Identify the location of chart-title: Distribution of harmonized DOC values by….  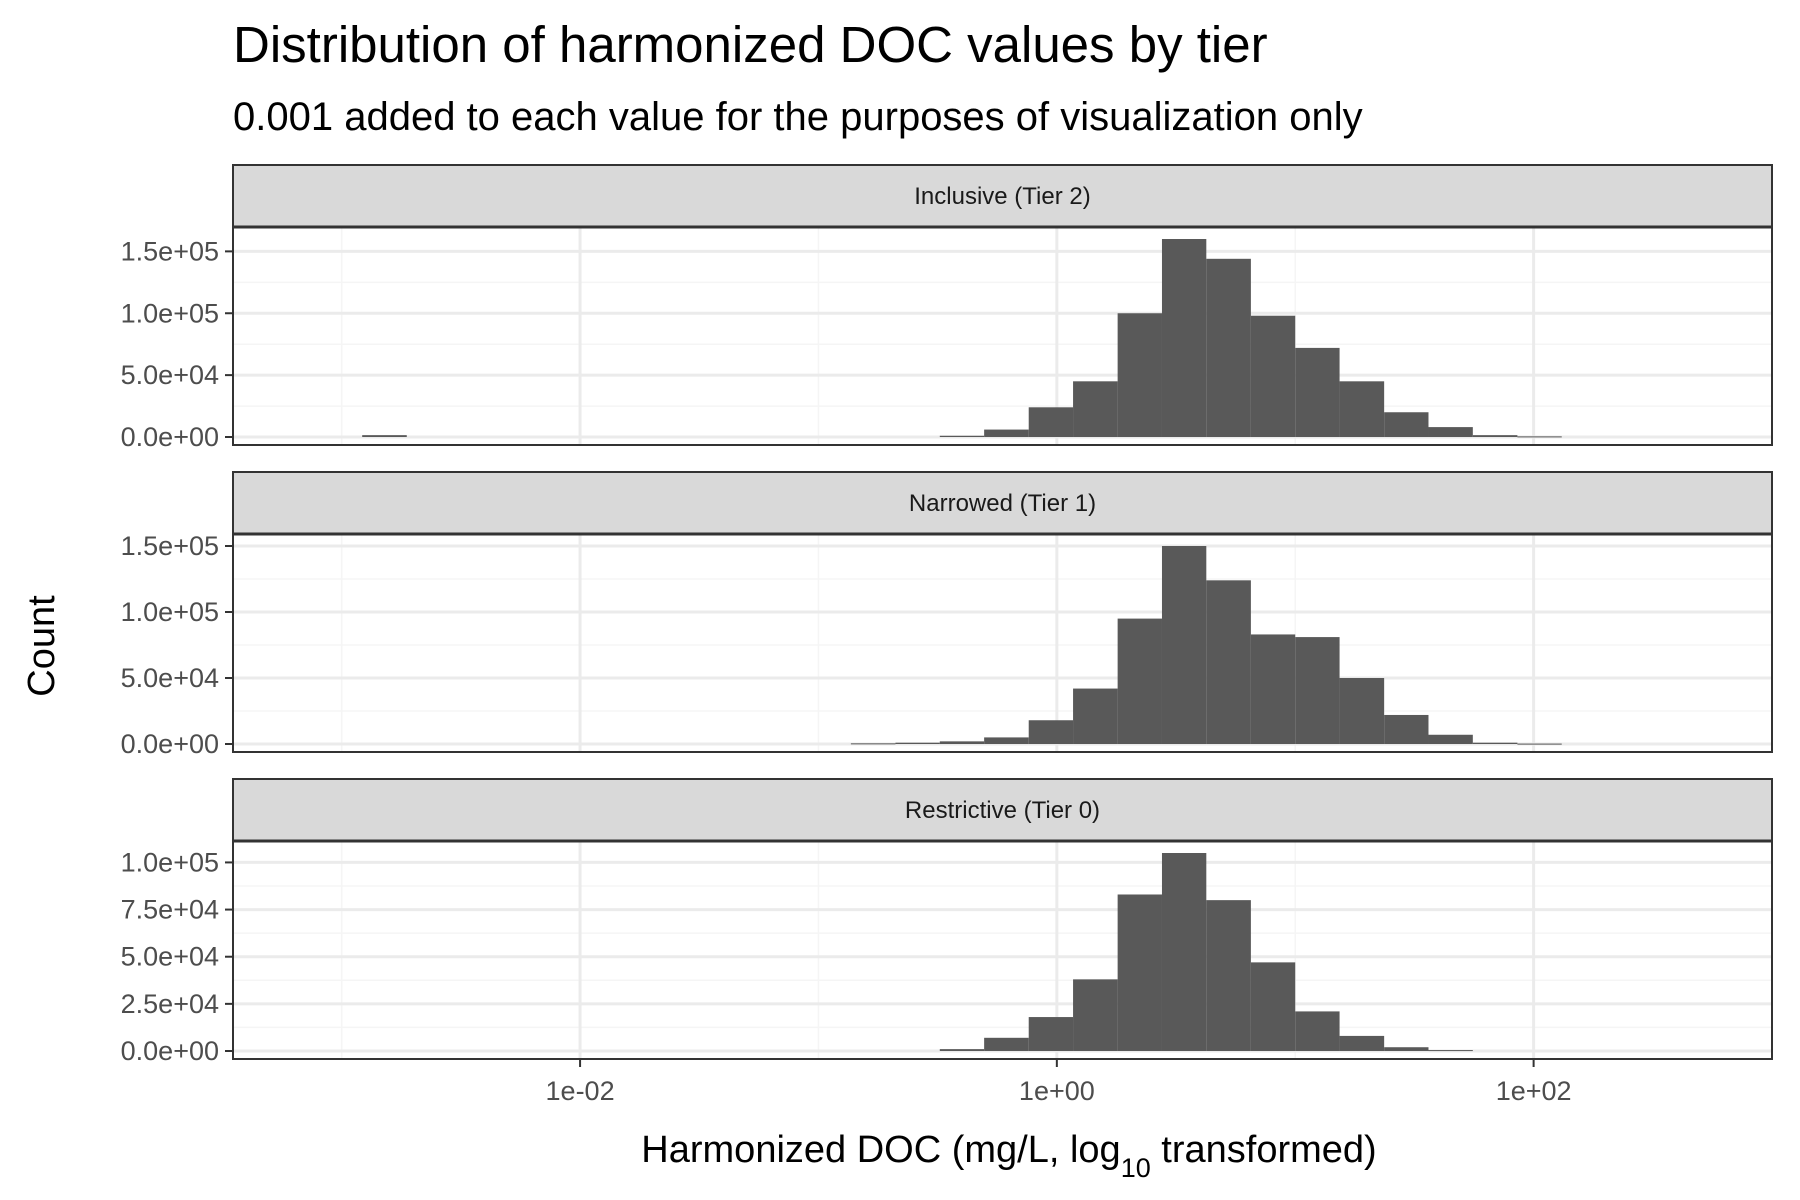
(750, 44).